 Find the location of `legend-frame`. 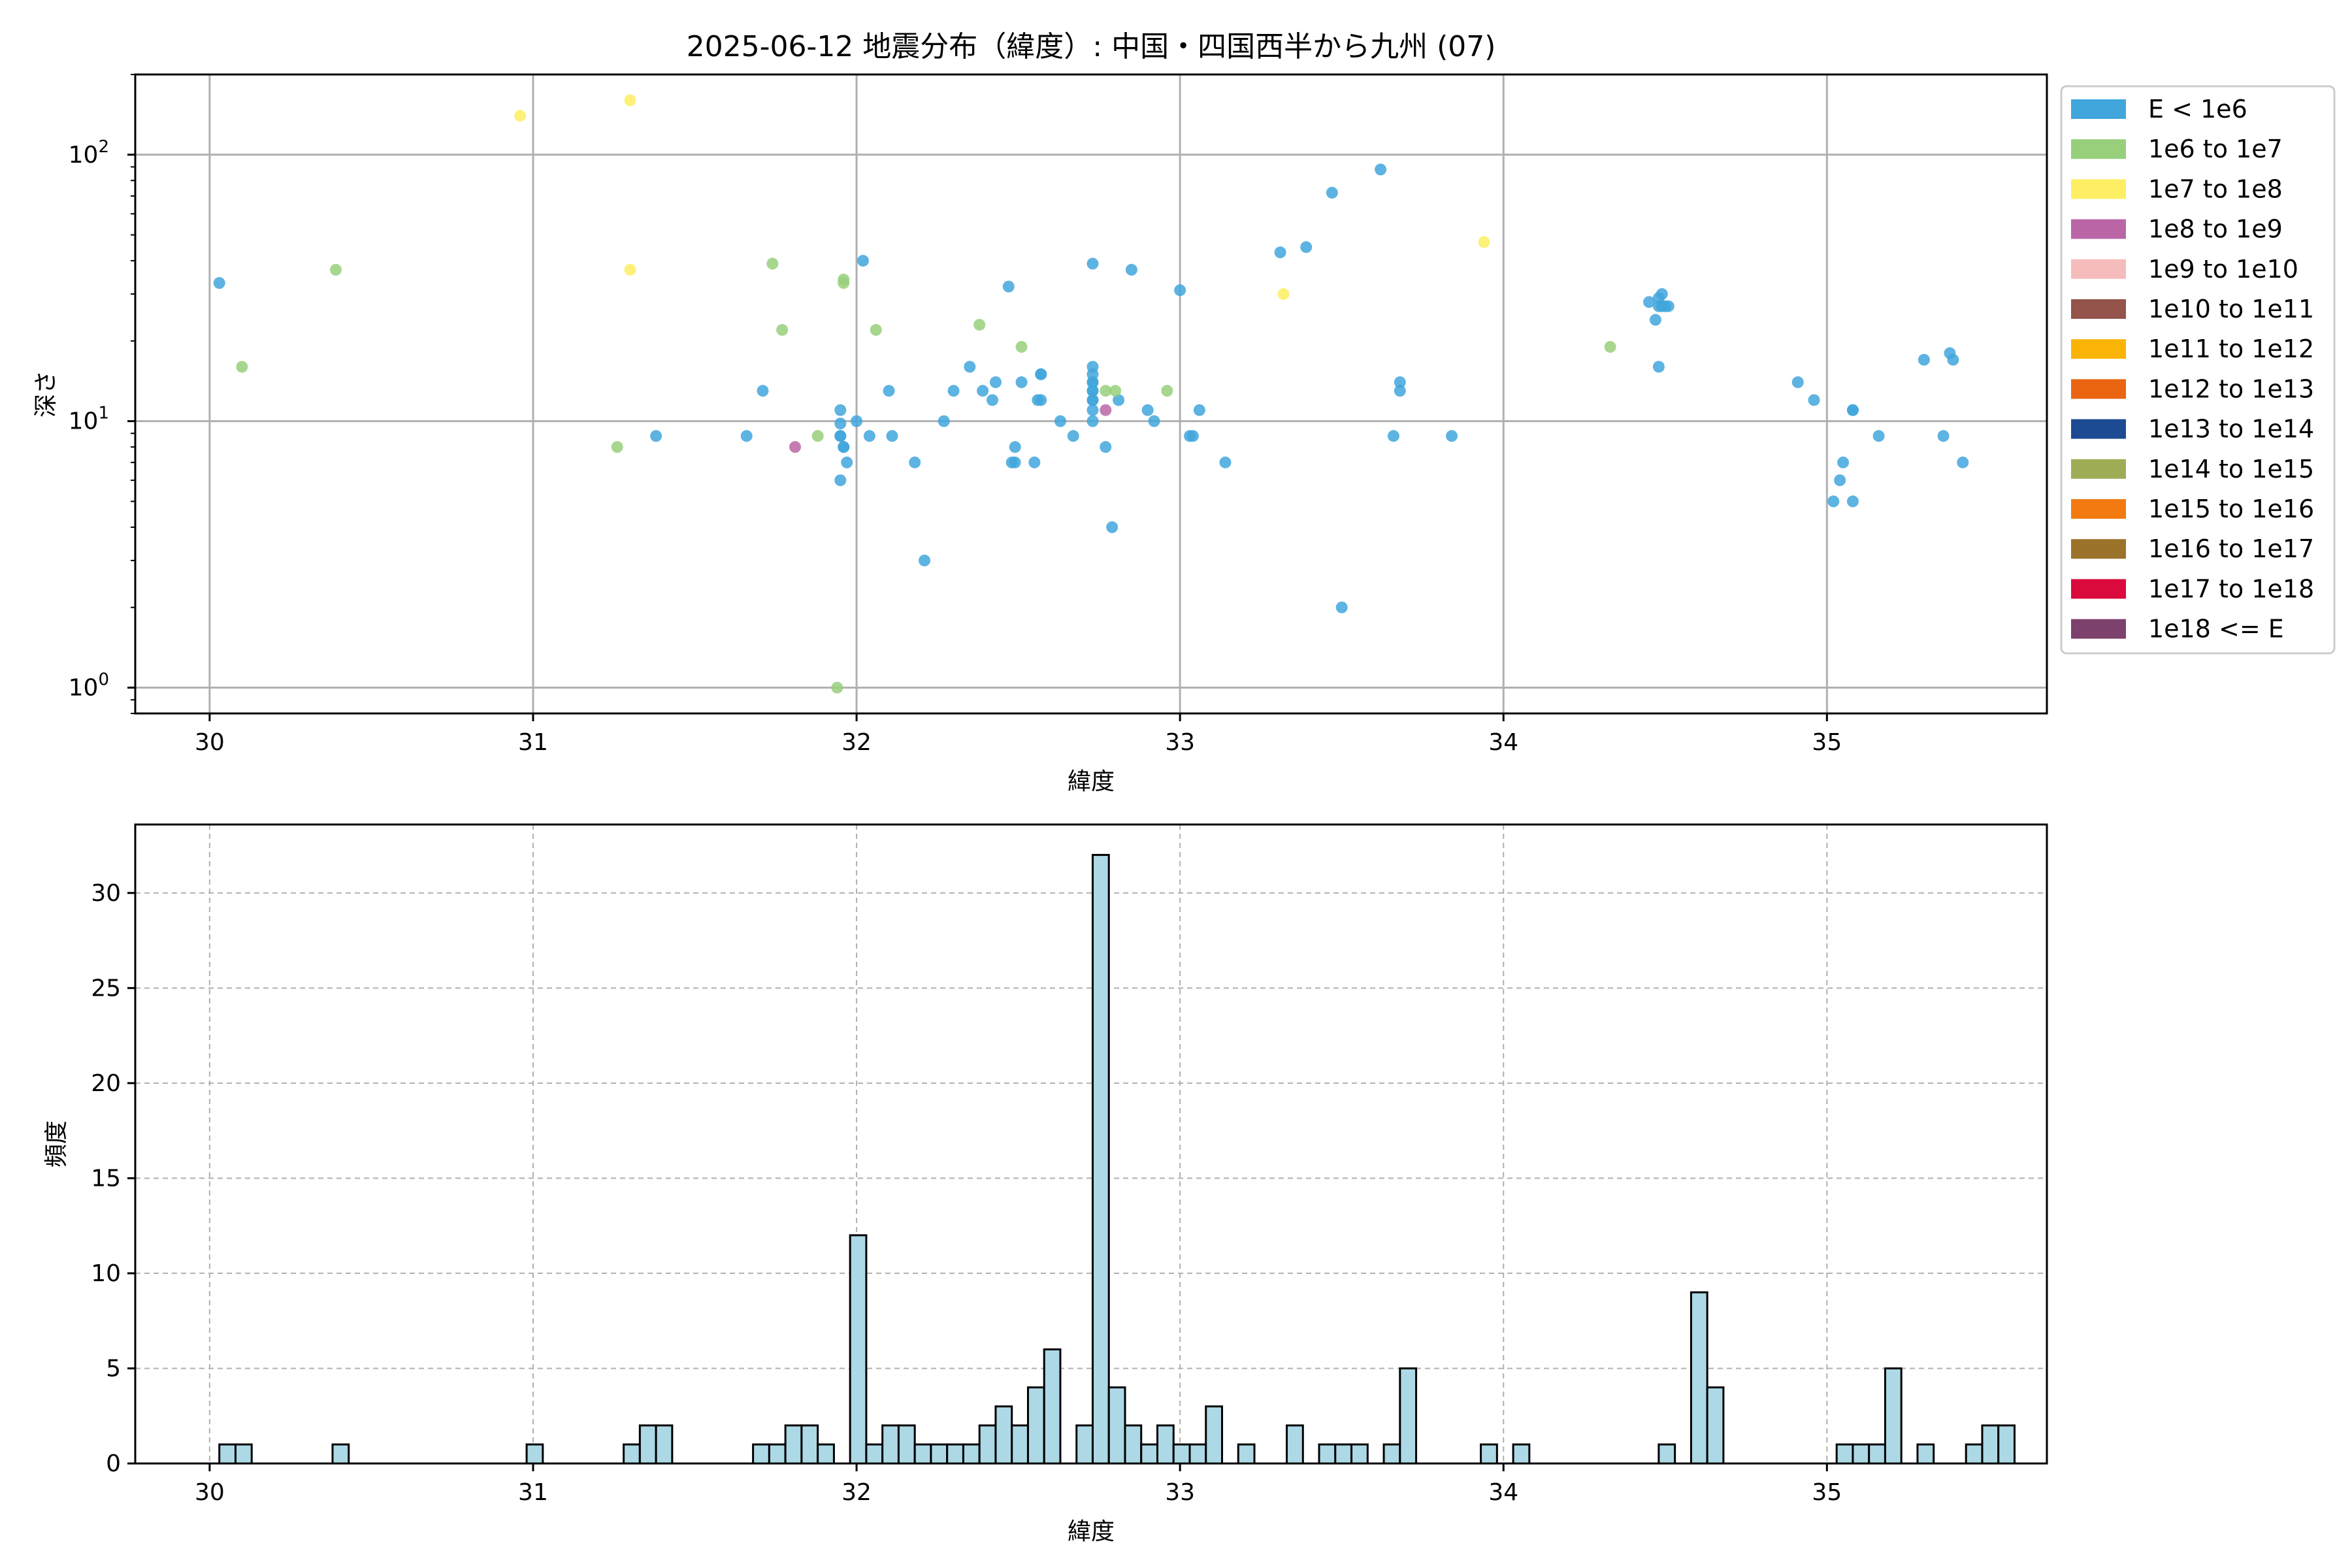

legend-frame is located at coordinates (2198, 370).